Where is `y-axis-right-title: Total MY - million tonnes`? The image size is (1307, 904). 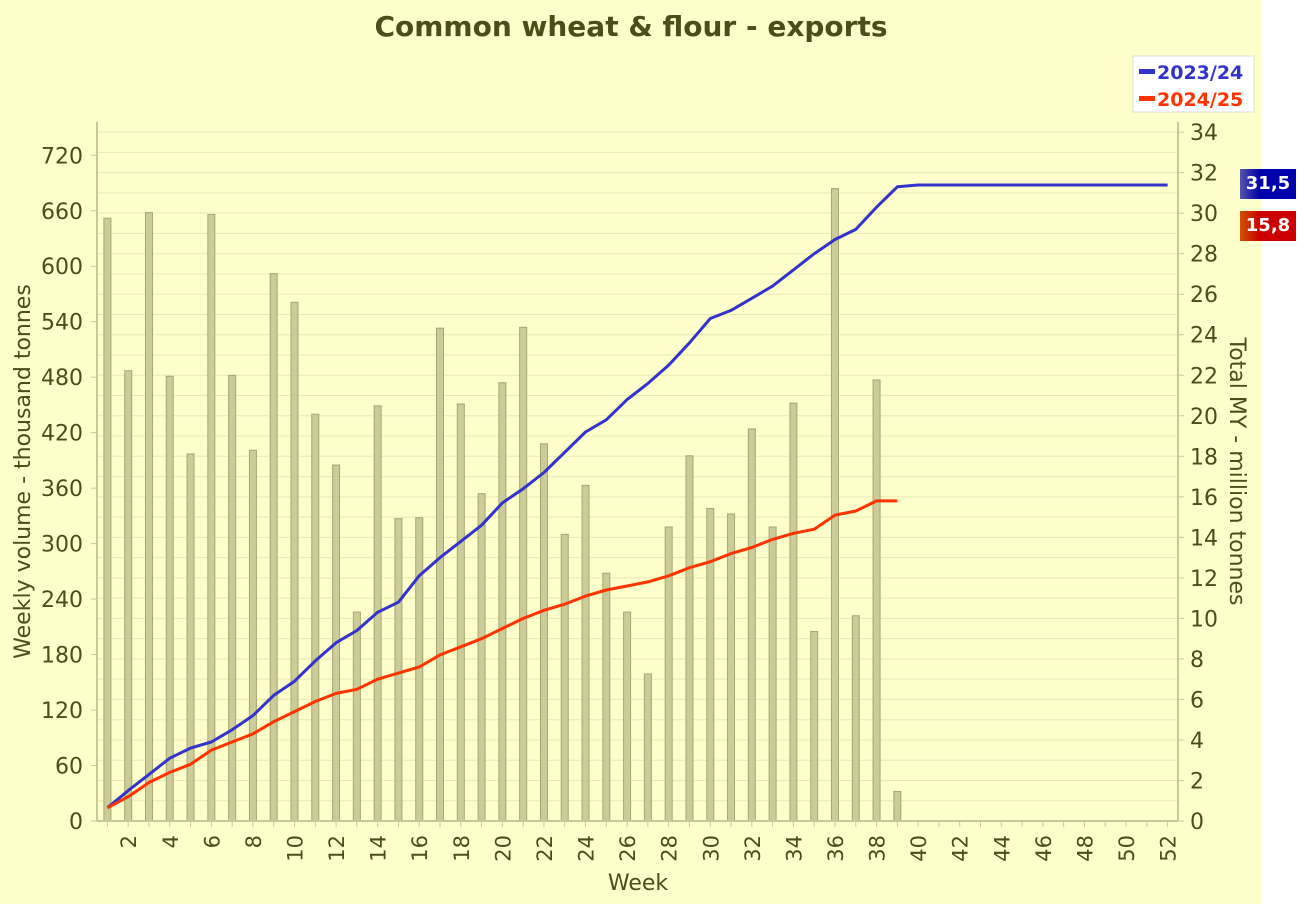 y-axis-right-title: Total MY - million tonnes is located at coordinates (1236, 471).